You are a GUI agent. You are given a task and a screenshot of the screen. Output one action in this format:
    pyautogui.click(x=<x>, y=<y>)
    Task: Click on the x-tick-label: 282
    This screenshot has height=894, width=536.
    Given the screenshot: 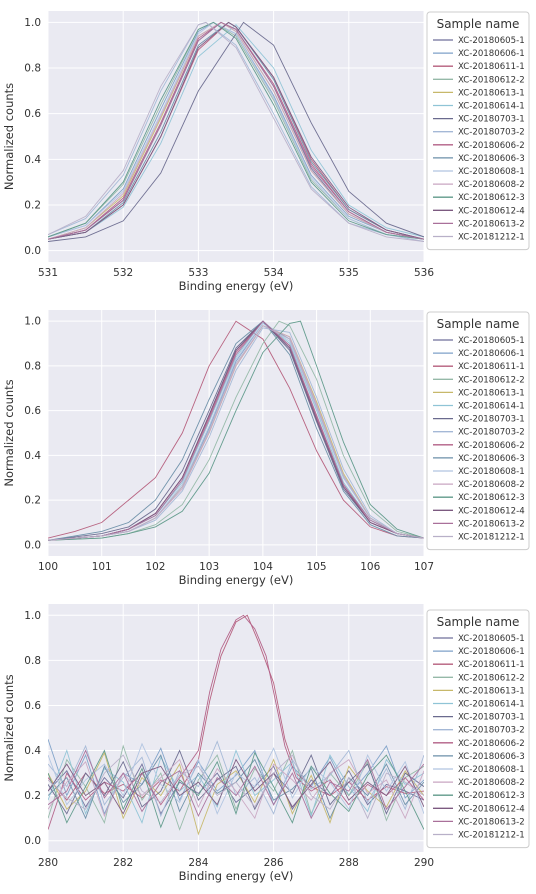 What is the action you would take?
    pyautogui.click(x=123, y=863)
    